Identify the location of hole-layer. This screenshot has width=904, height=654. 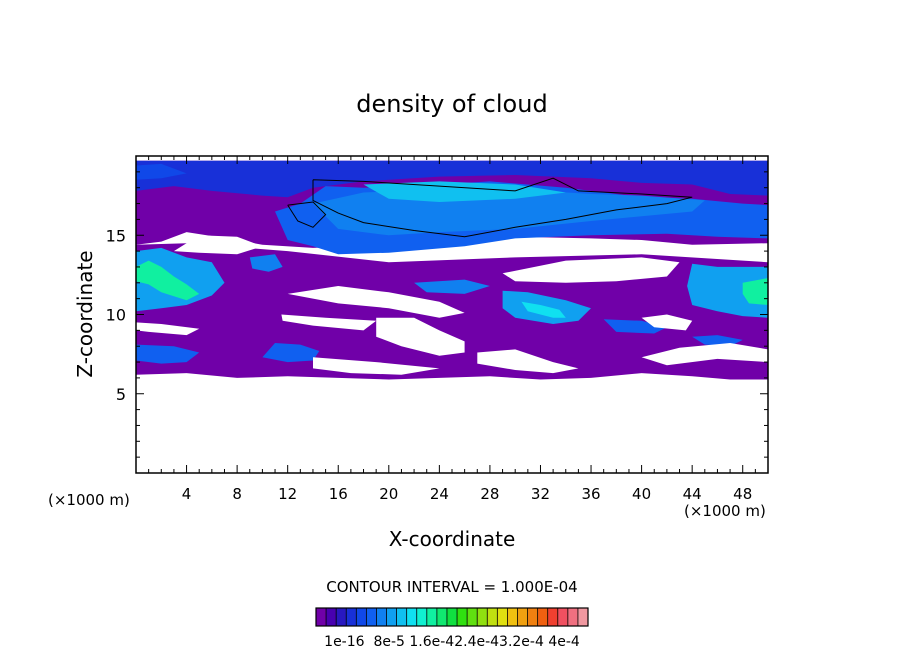
(452, 305).